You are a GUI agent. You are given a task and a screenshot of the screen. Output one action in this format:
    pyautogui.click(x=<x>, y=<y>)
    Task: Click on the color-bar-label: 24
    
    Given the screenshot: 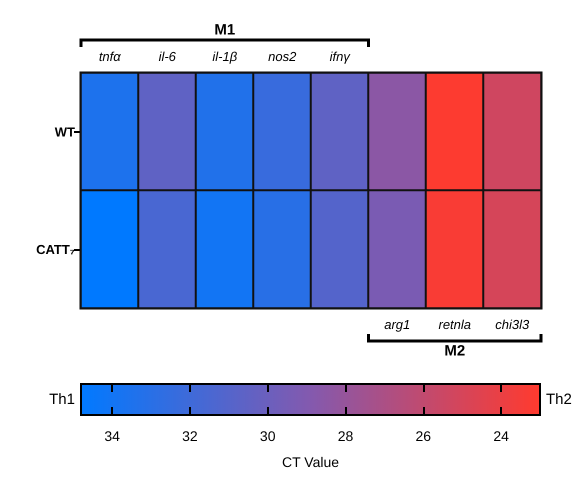 What is the action you would take?
    pyautogui.click(x=501, y=436)
    